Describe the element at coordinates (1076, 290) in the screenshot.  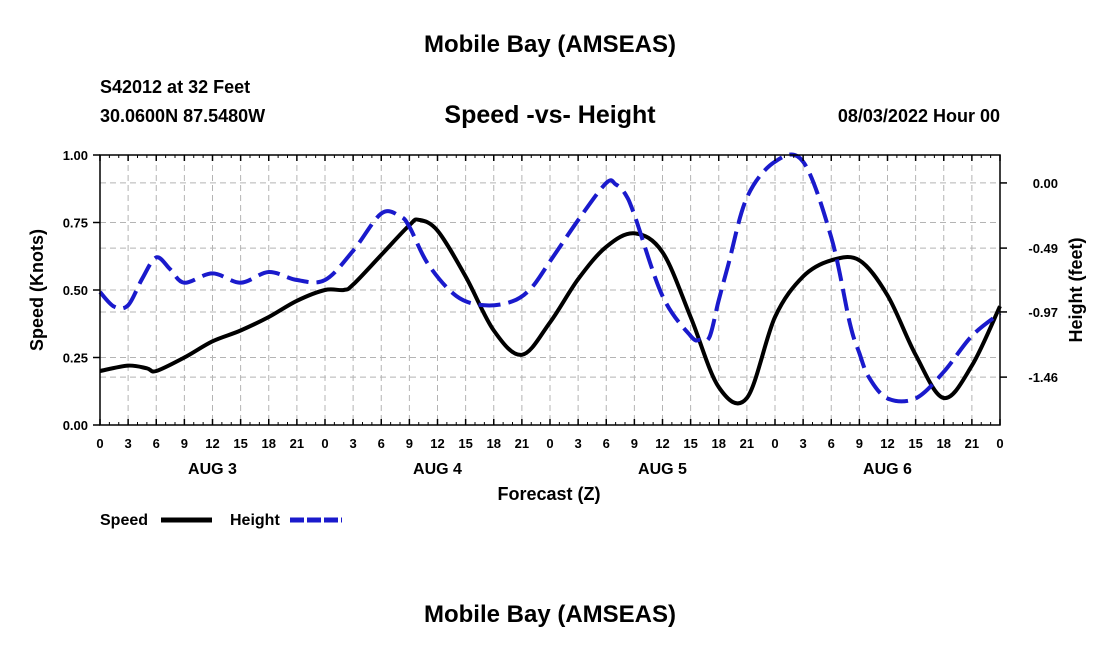
I see `y2-axis-label: Height (feet)` at that location.